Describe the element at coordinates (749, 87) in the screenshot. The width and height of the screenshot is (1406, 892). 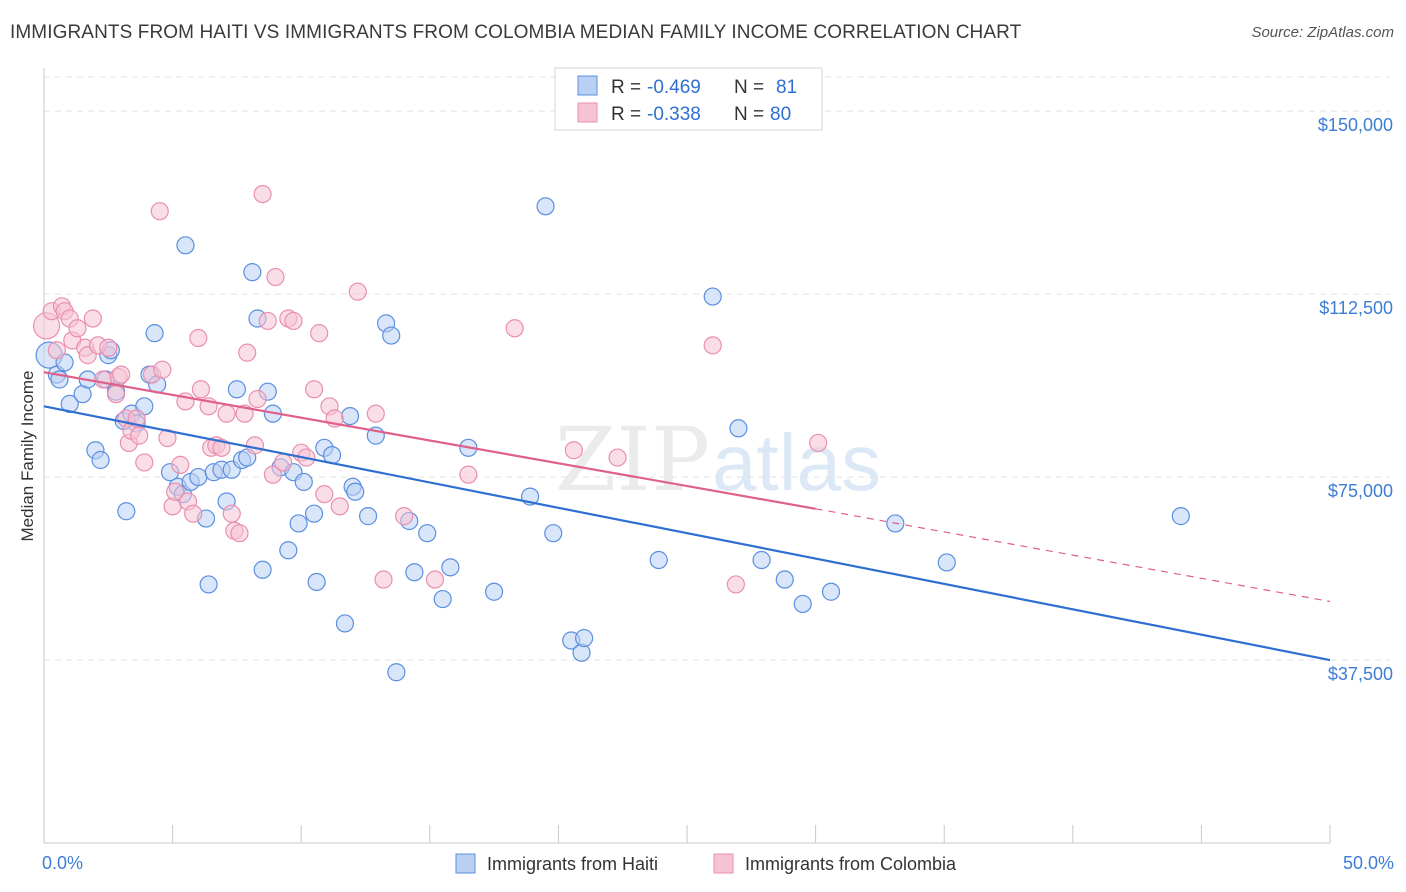
I see `haiti-n-label: N =` at that location.